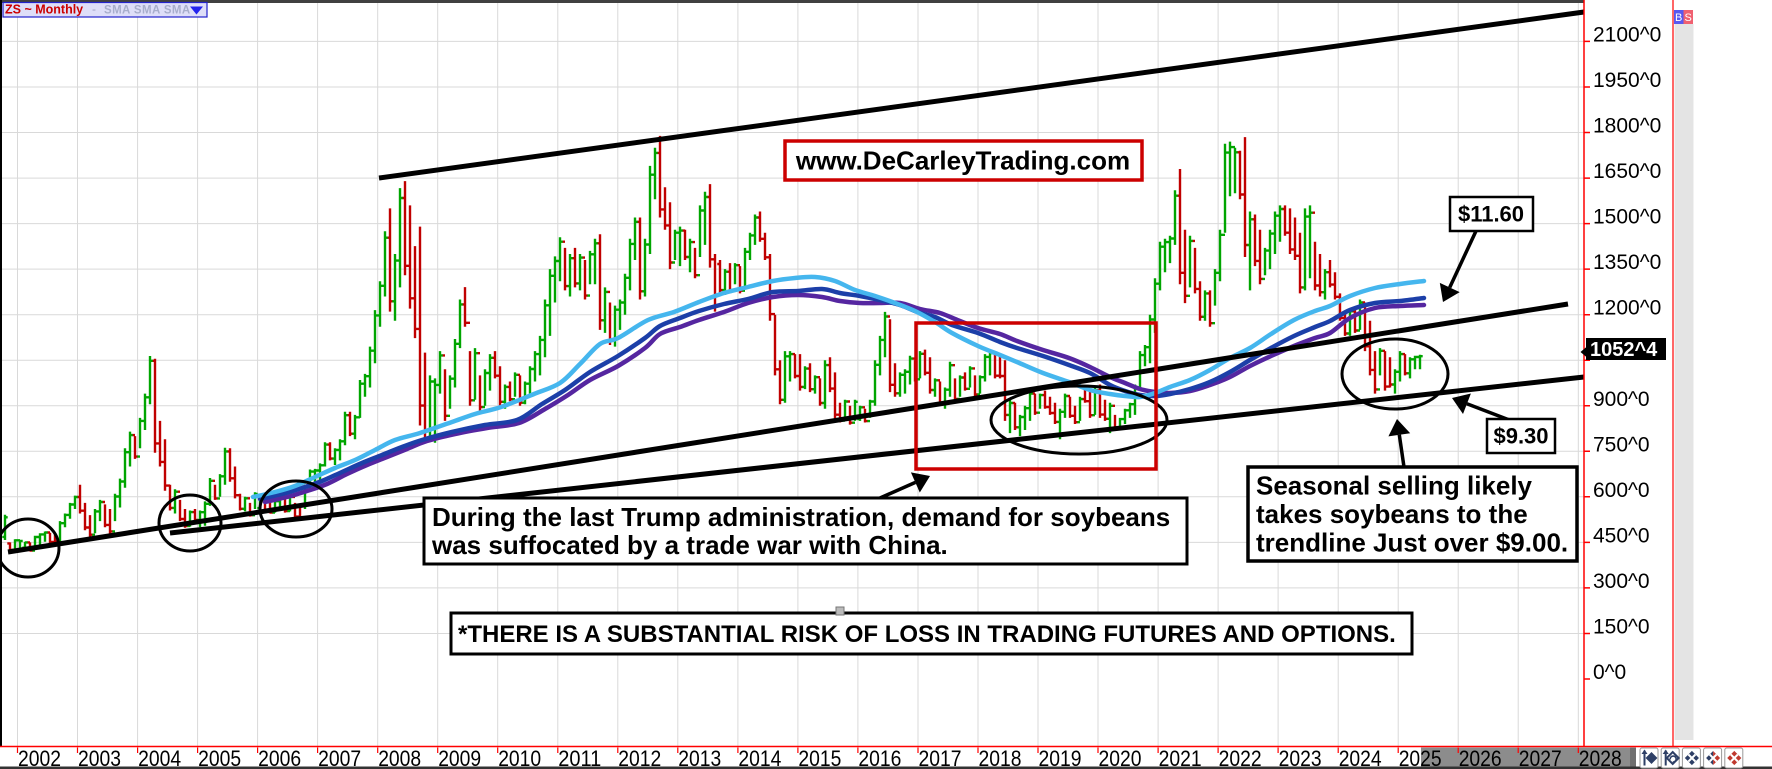 Image resolution: width=1772 pixels, height=769 pixels. I want to click on svg-text: 2007, so click(339, 757).